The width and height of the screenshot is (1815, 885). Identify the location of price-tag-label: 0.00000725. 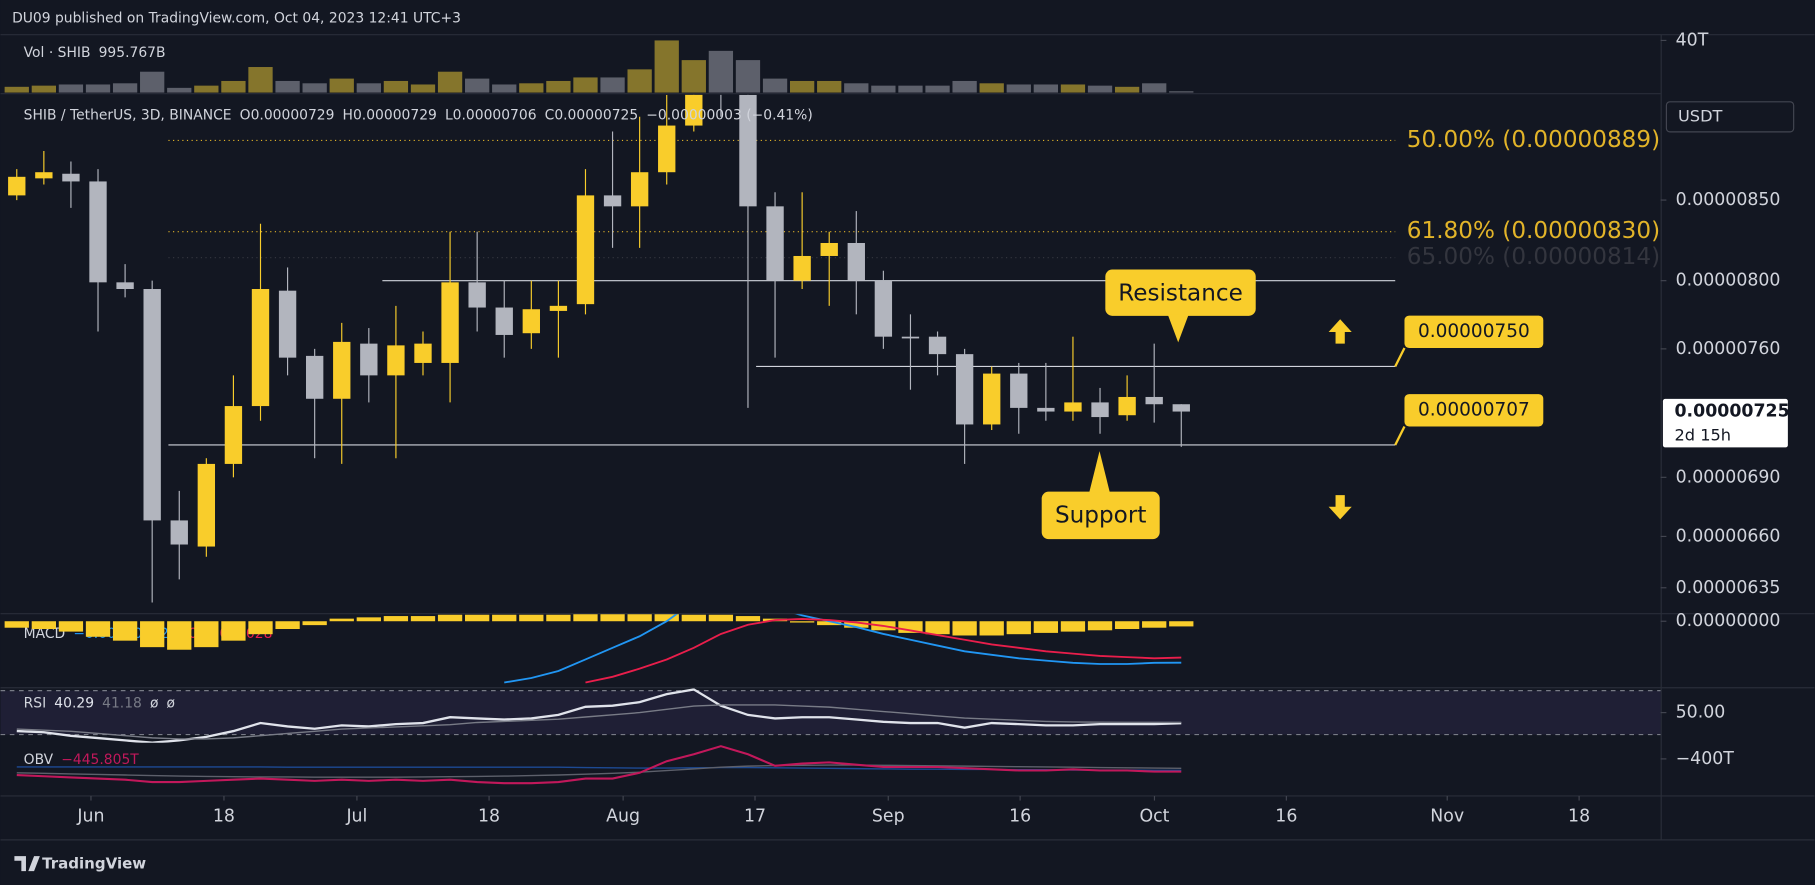
(1731, 412).